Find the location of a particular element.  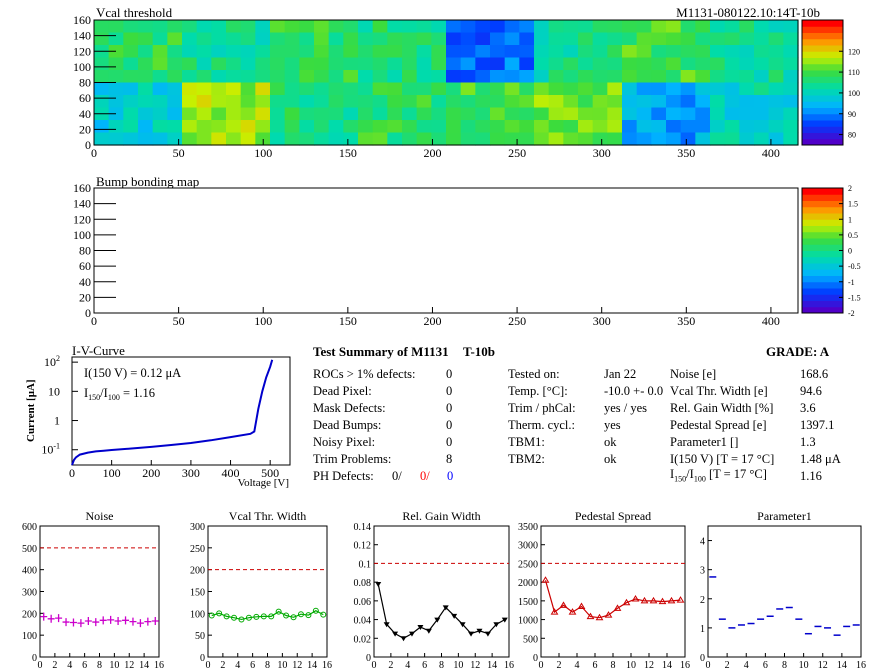

y-tick-label: 250 is located at coordinates (197, 549).